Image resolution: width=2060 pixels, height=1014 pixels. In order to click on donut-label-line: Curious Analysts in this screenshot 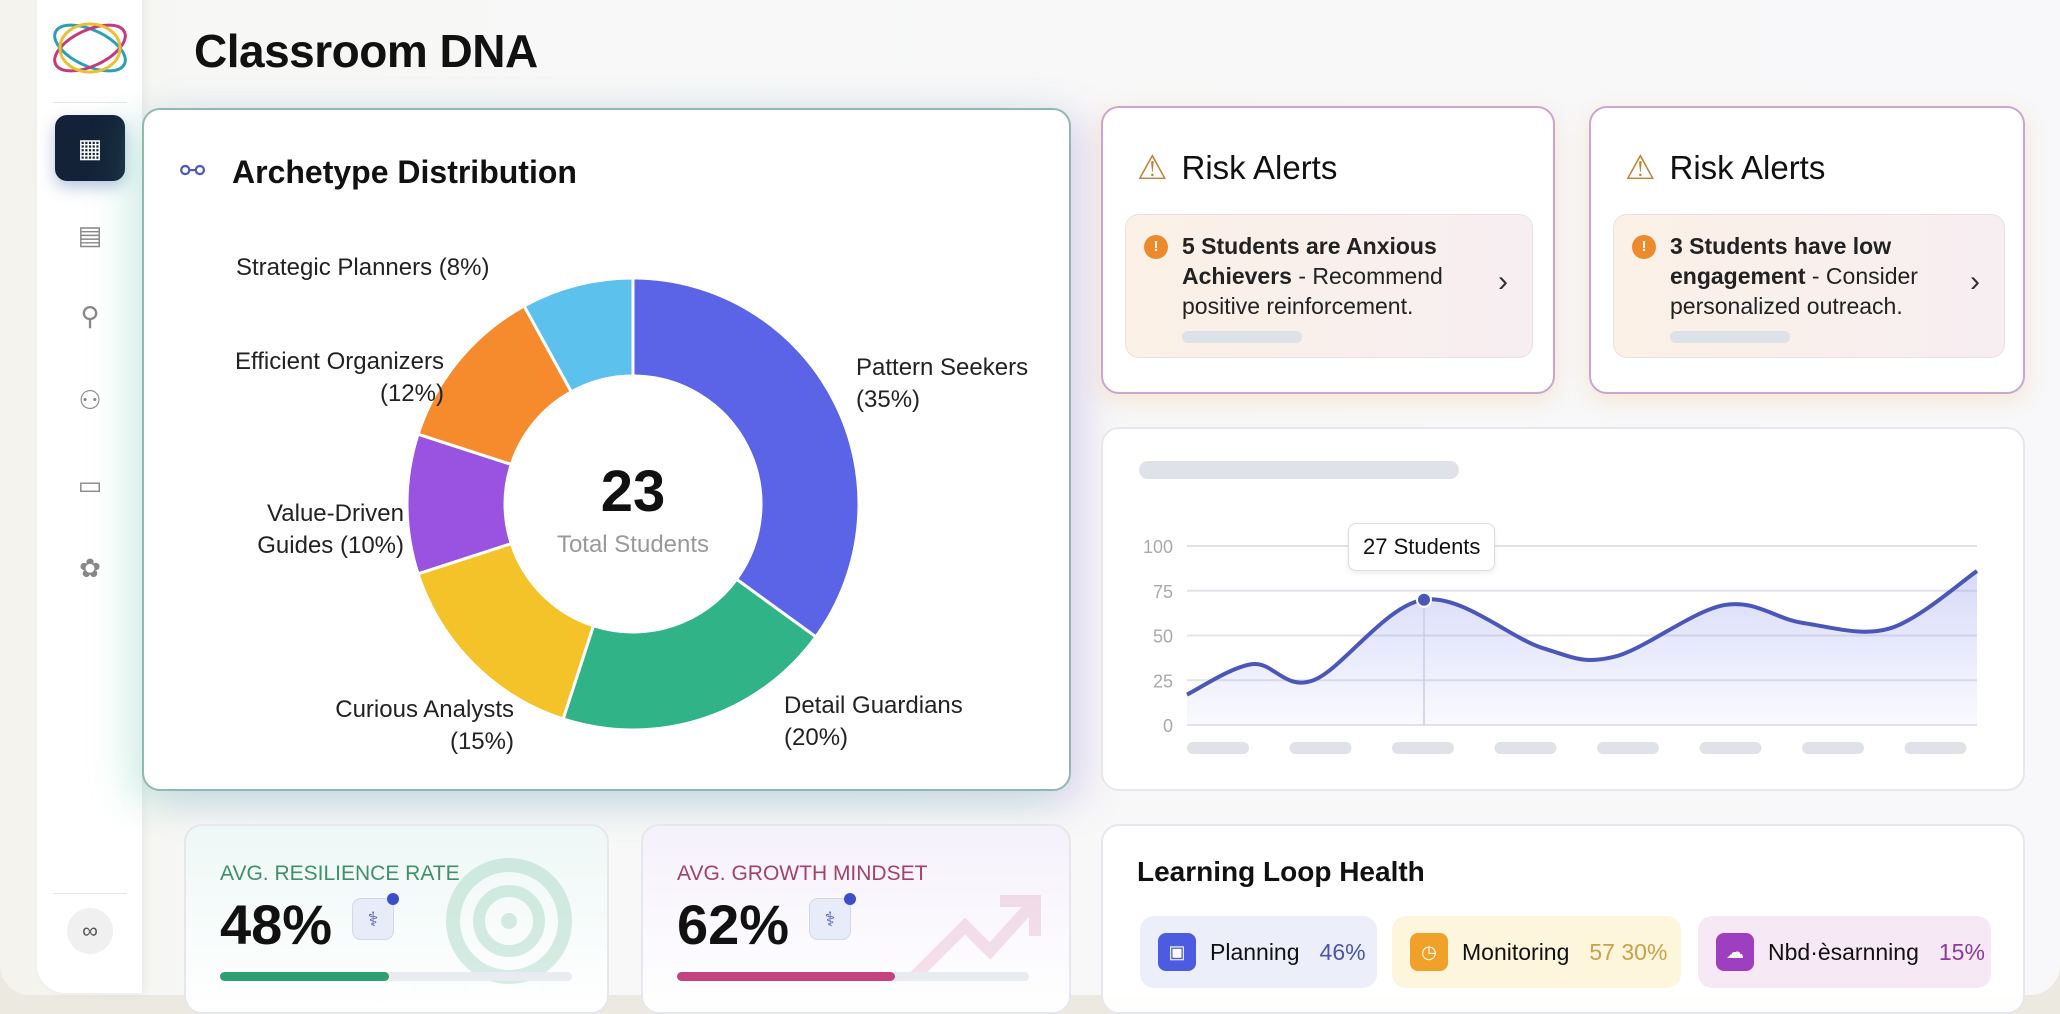, I will do `click(424, 709)`.